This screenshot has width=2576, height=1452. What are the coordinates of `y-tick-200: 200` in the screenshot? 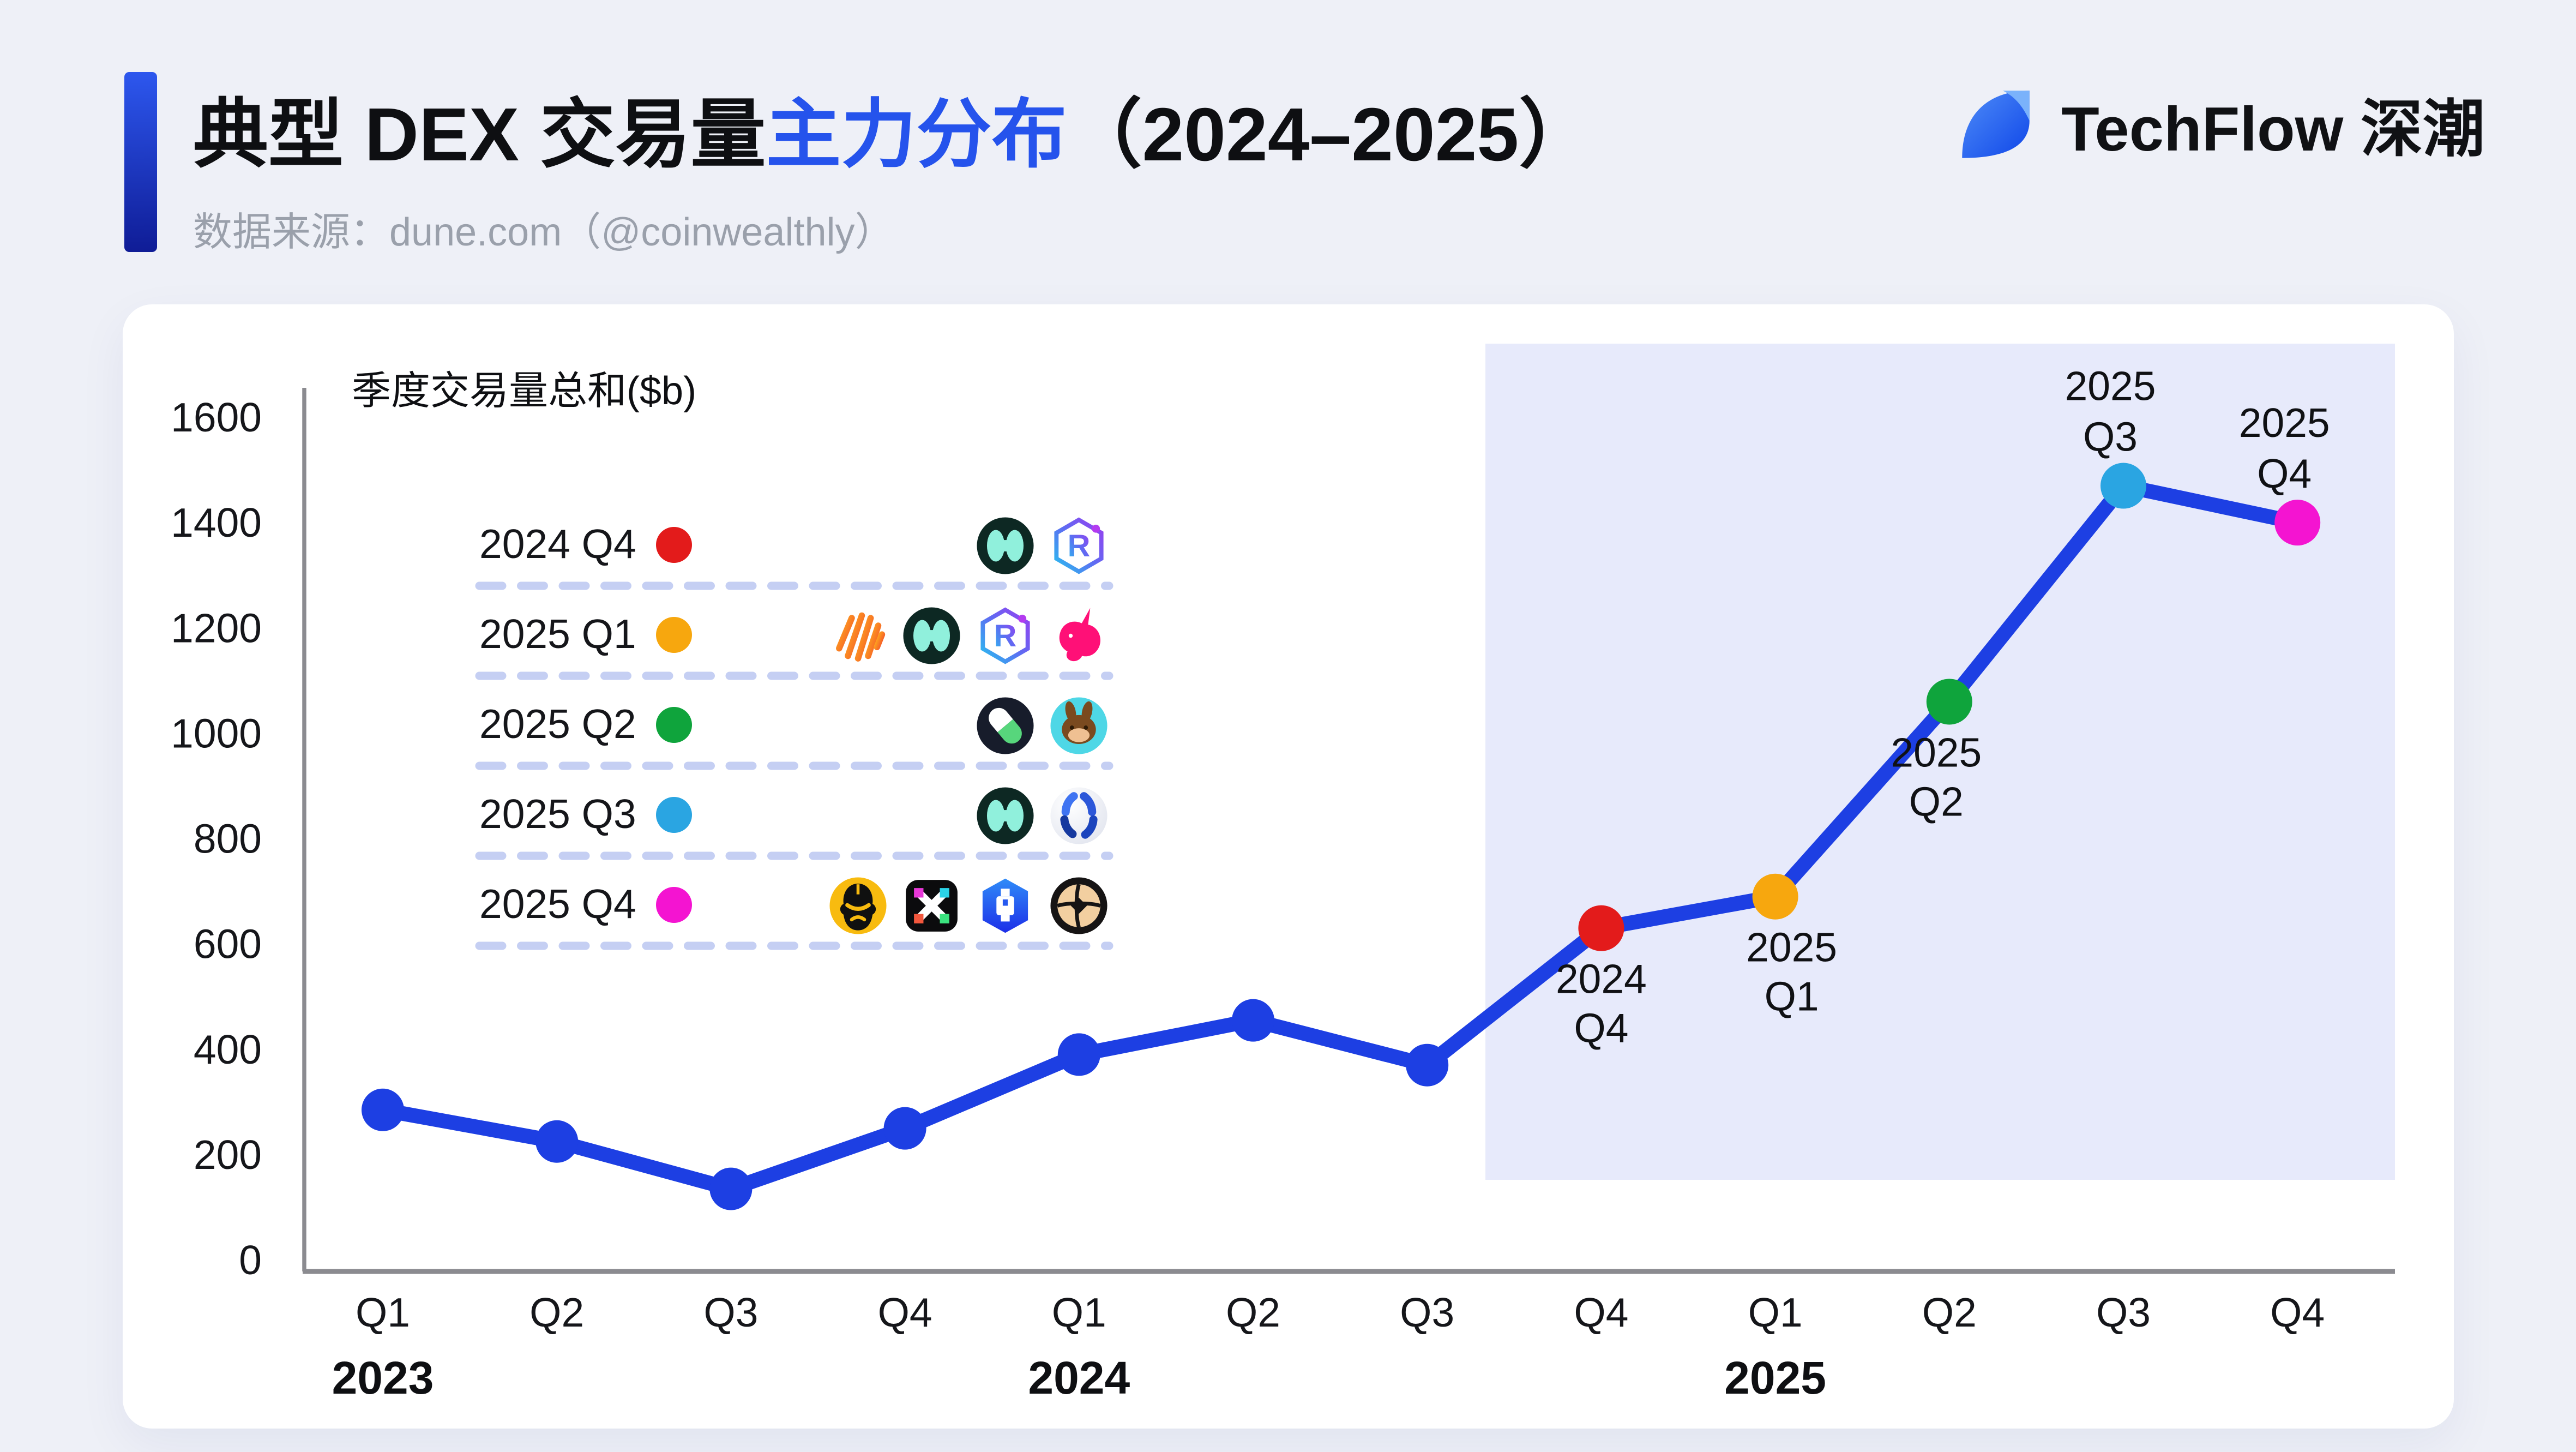 It's located at (228, 1155).